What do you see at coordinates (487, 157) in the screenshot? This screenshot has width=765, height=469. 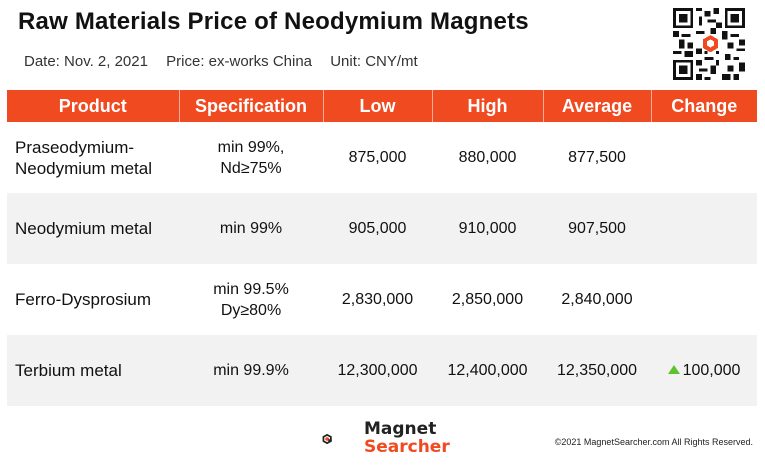 I see `high-price-cell: 880,000` at bounding box center [487, 157].